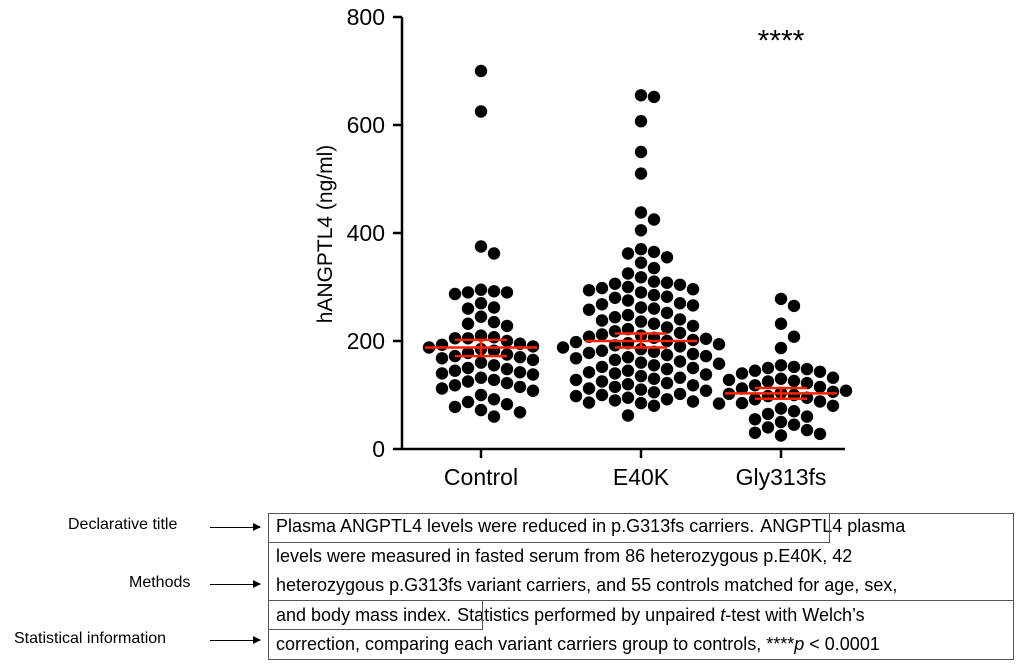 The width and height of the screenshot is (1024, 667). What do you see at coordinates (366, 233) in the screenshot?
I see `y-tick-label: 400` at bounding box center [366, 233].